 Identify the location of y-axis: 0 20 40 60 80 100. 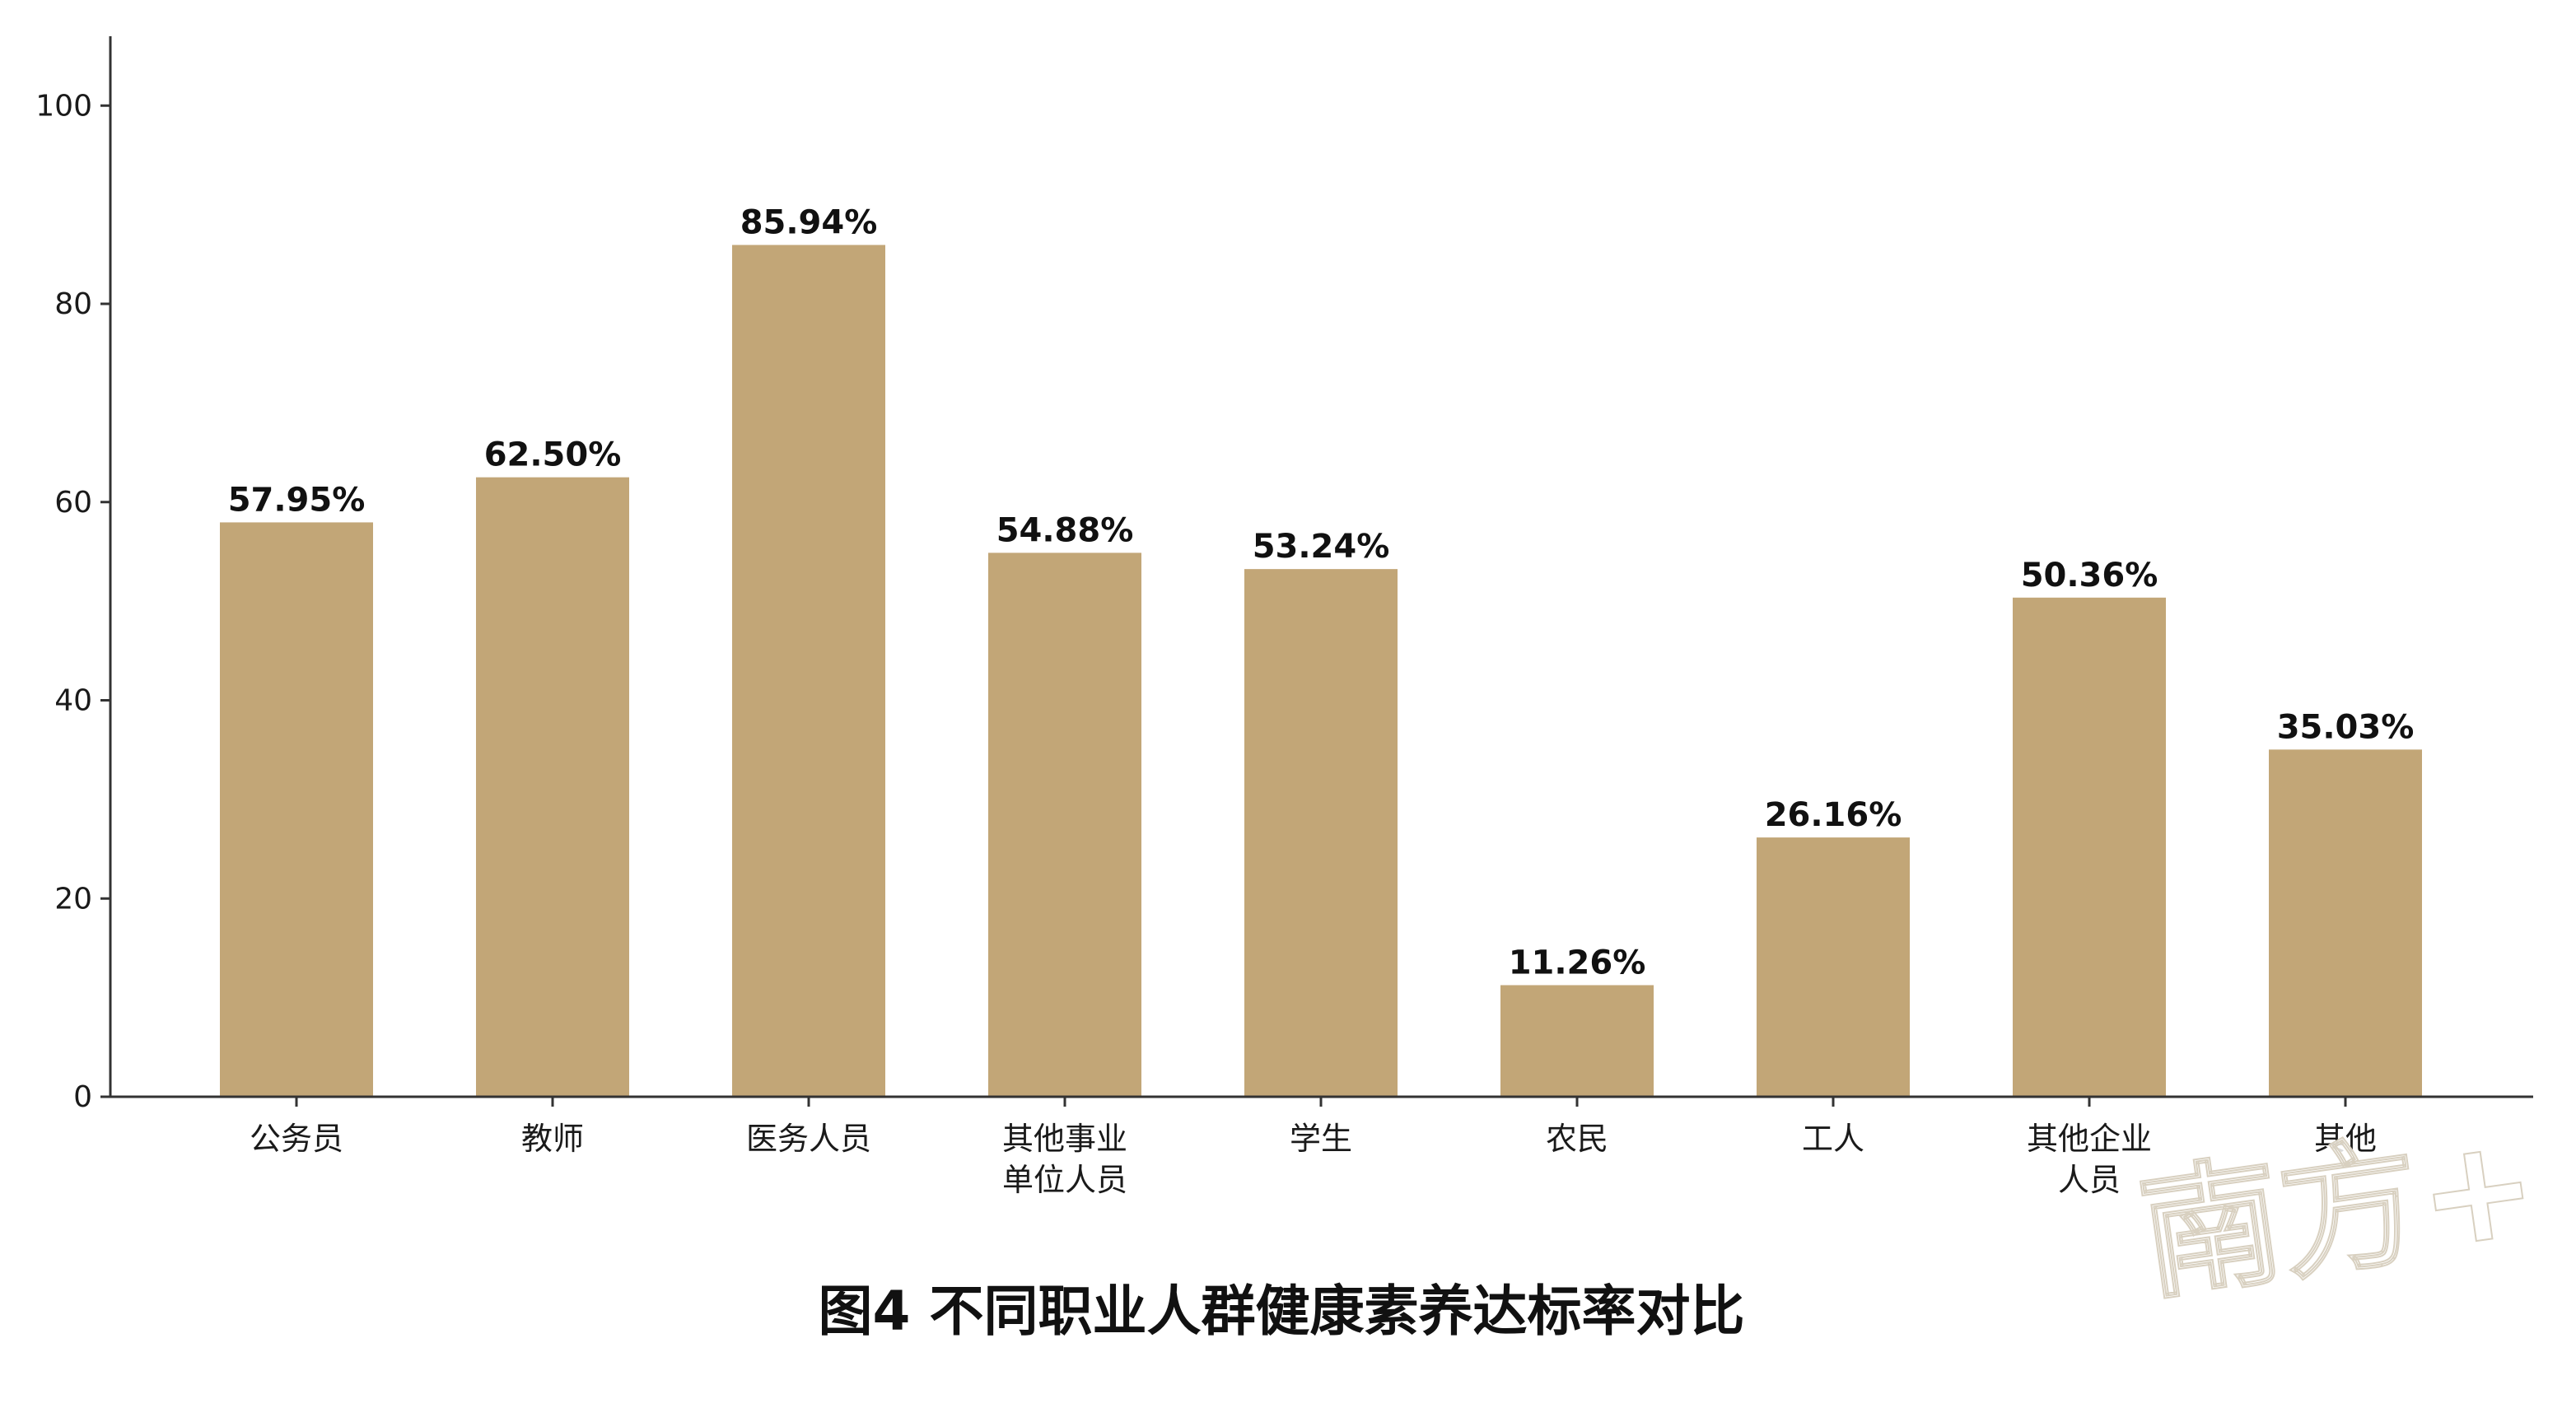
(73, 575).